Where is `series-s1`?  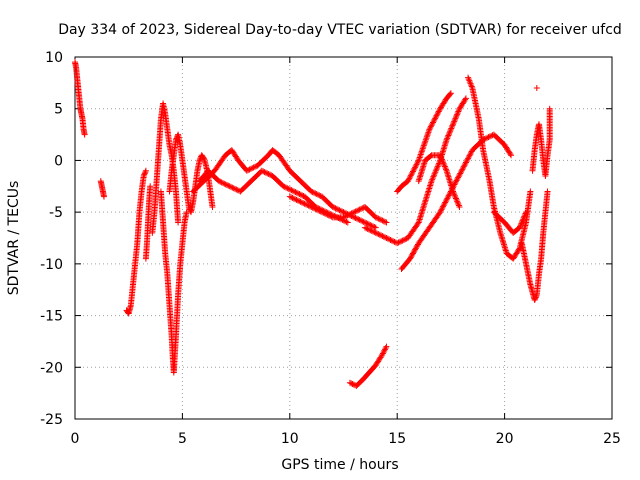
series-s1 is located at coordinates (80, 98).